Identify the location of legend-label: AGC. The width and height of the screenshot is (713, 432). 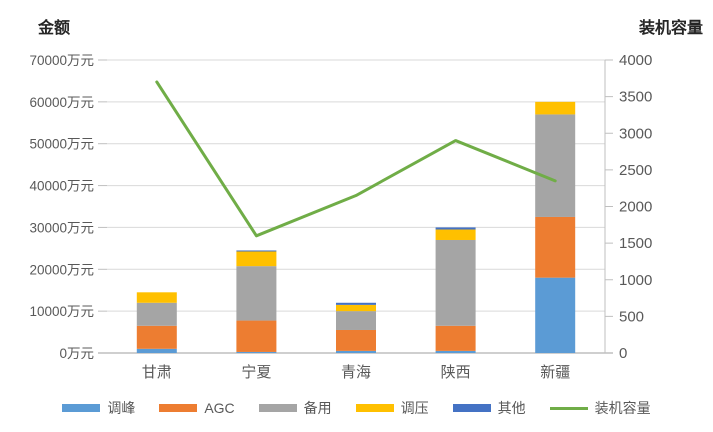
(219, 408).